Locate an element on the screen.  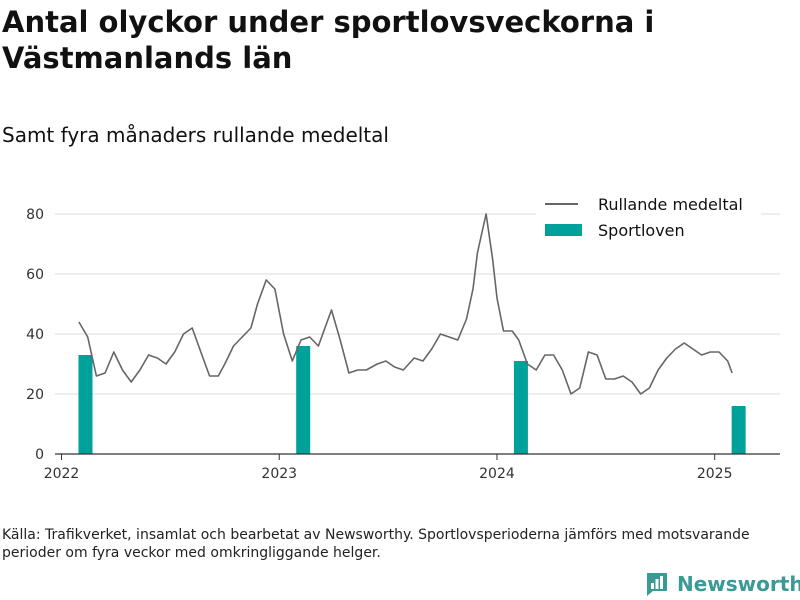
brand: Newsworthy is located at coordinates (722, 584).